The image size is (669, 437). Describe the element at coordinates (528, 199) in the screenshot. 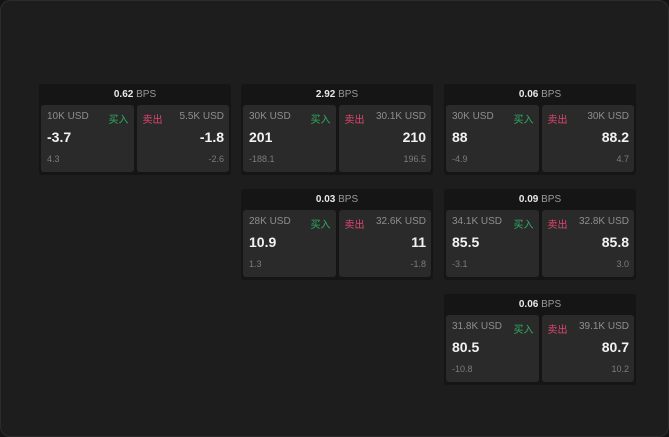

I see `spread-value: 0.09` at that location.